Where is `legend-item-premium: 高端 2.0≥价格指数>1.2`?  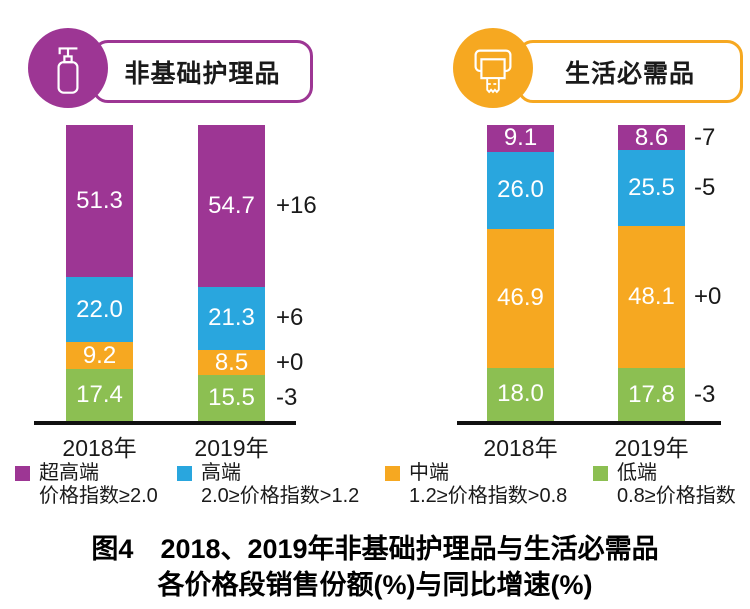 legend-item-premium: 高端 2.0≥价格指数>1.2 is located at coordinates (268, 485).